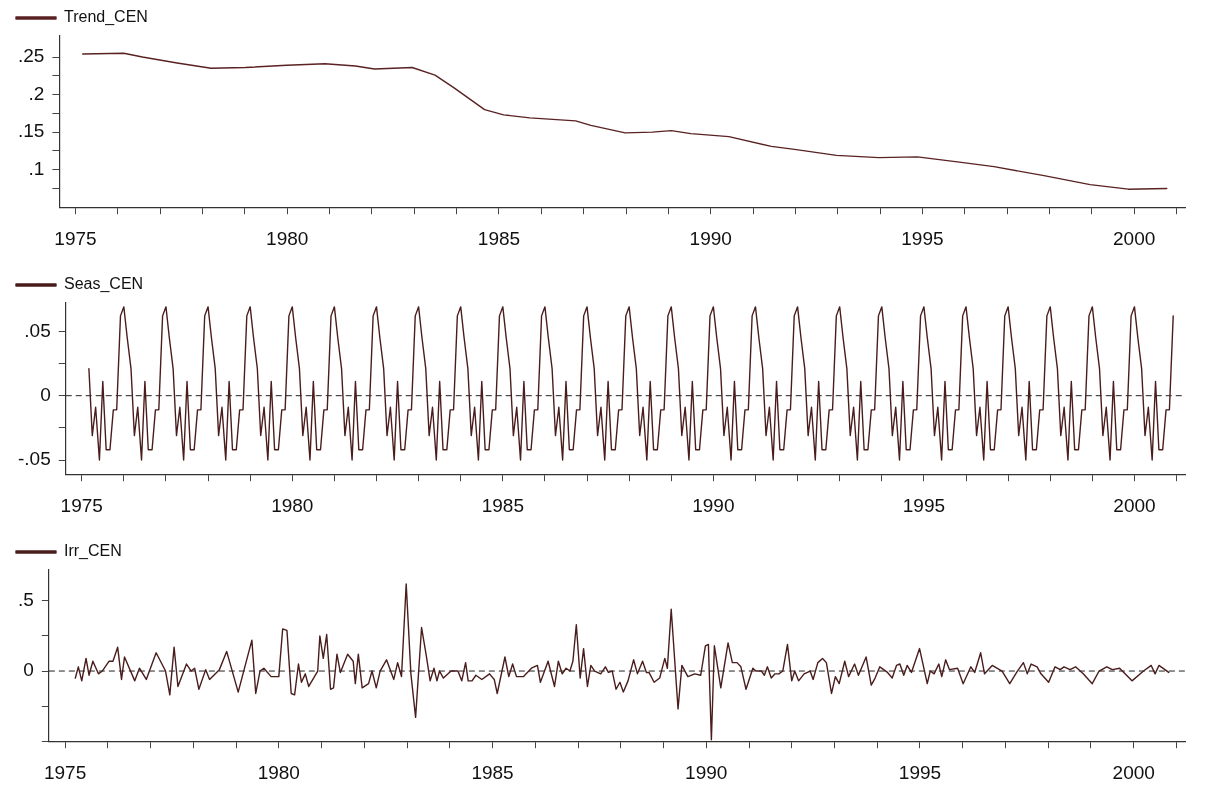 This screenshot has height=801, width=1210. I want to click on y-tick-label: .25, so click(31, 56).